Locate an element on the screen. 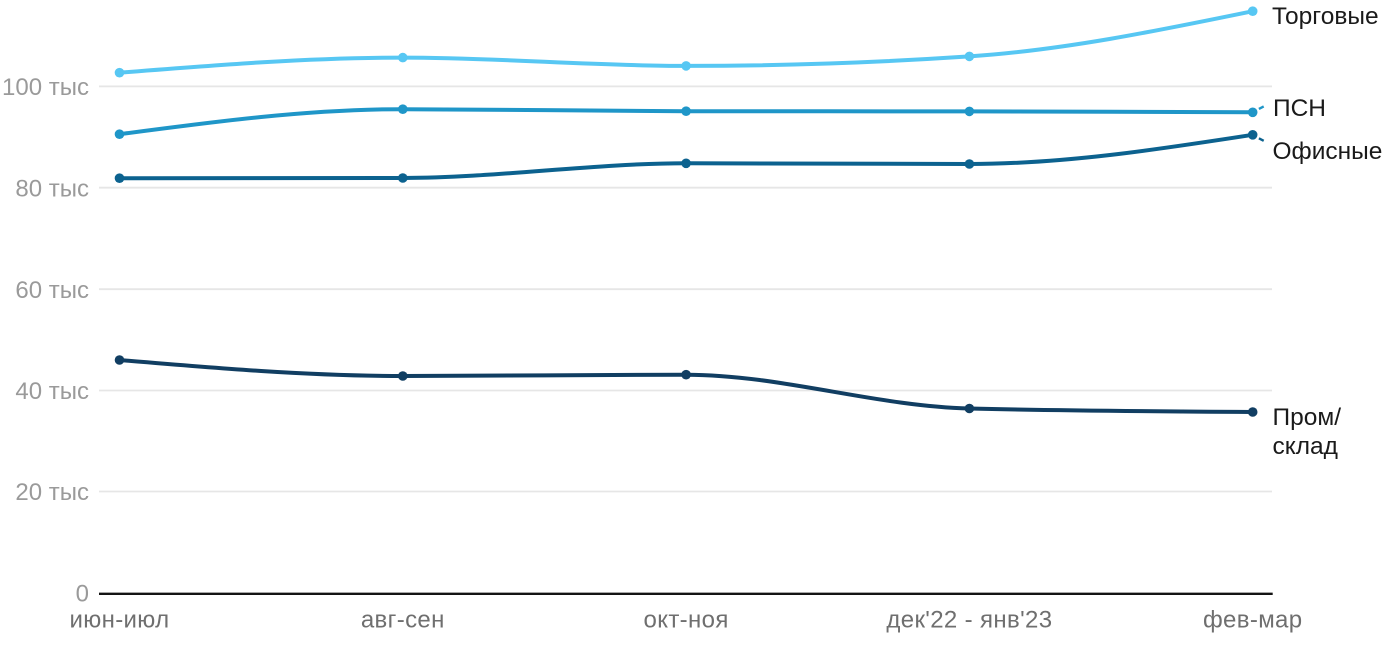 The image size is (1400, 650). svg-text: дек'22 - янв'23 is located at coordinates (969, 620).